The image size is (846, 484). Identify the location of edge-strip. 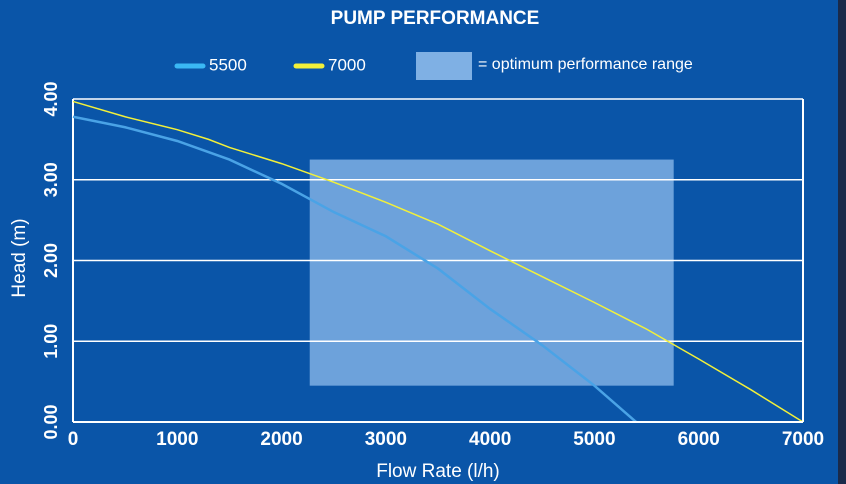
(842, 242).